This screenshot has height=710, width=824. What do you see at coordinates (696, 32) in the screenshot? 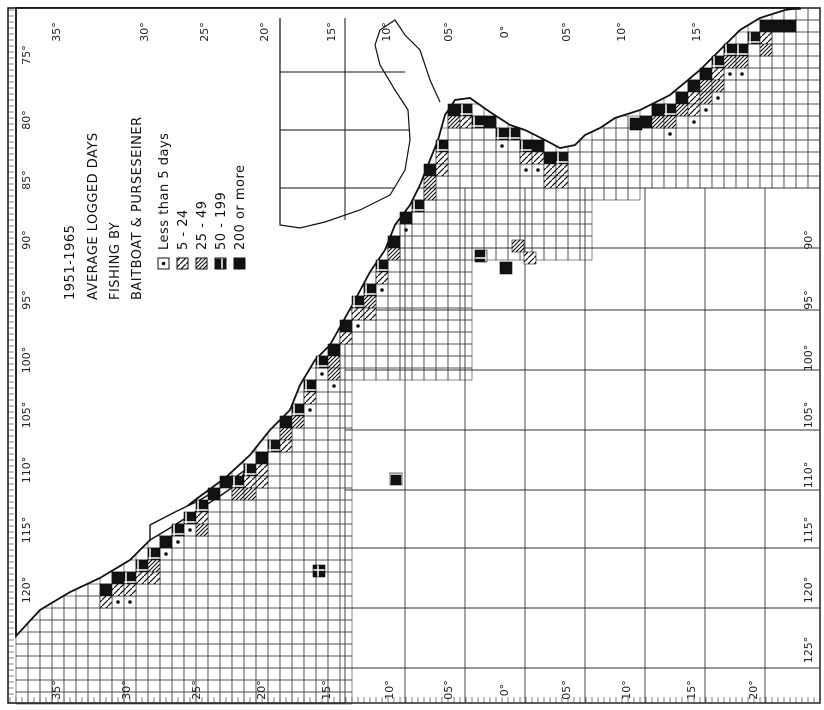
I see `top-axis-label: 15°` at bounding box center [696, 32].